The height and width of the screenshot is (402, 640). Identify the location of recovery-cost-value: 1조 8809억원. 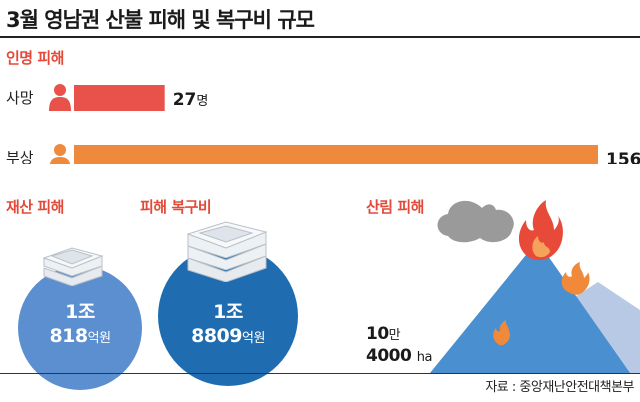
(228, 325).